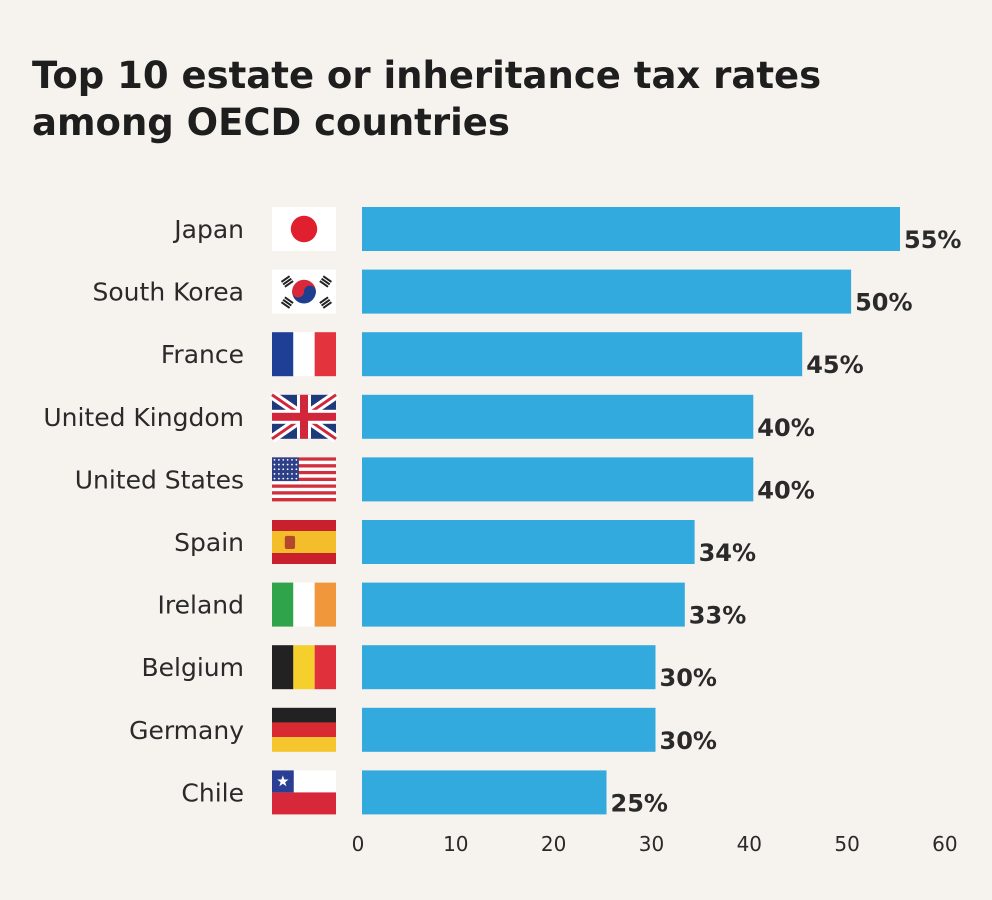  What do you see at coordinates (523, 604) in the screenshot?
I see `bar-ireland` at bounding box center [523, 604].